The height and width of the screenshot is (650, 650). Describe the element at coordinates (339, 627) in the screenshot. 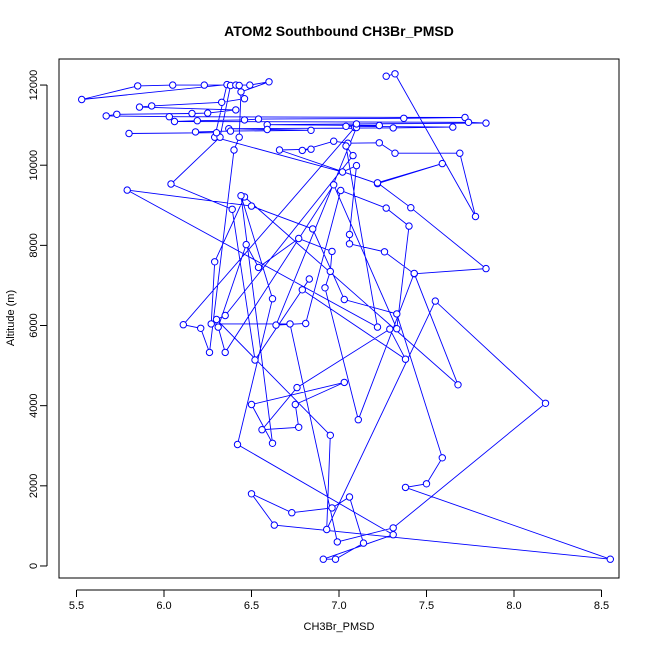

I see `x-axis-label: CH3Br_PMSD` at that location.